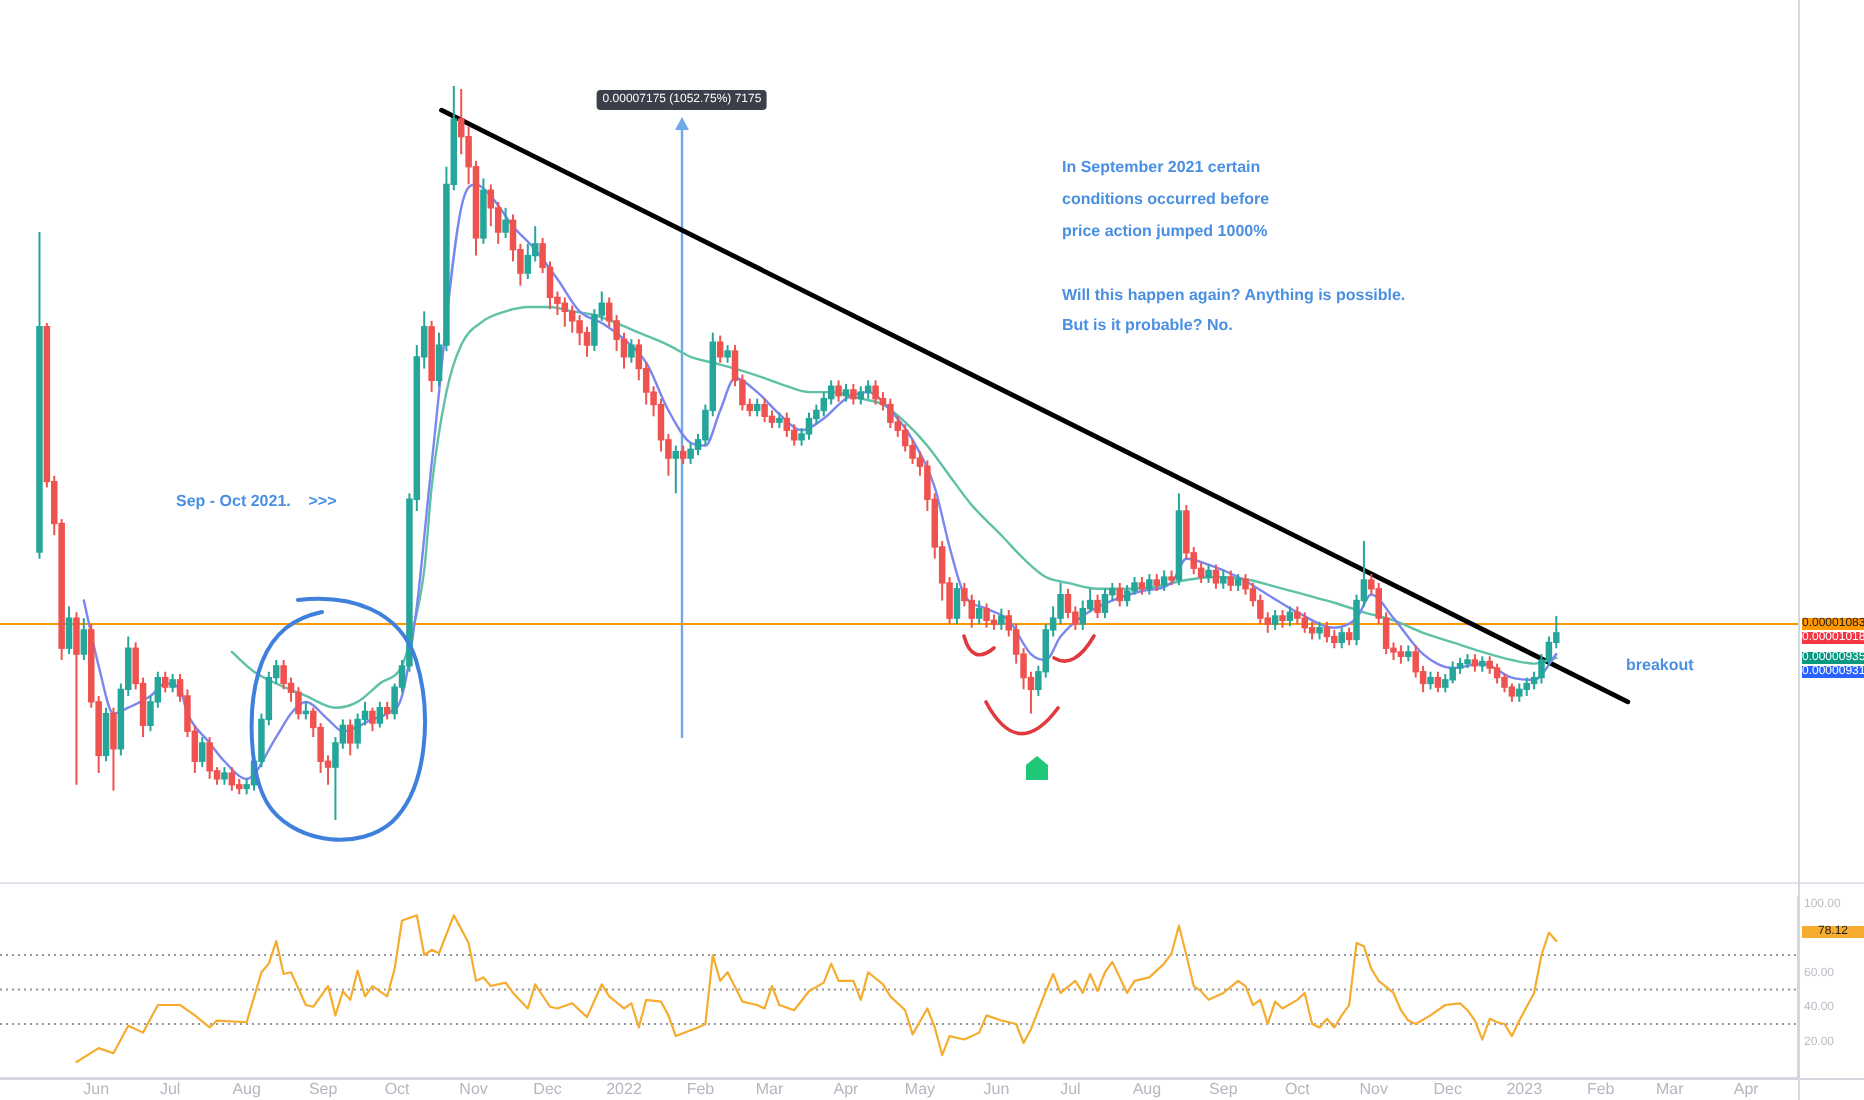 Image resolution: width=1864 pixels, height=1100 pixels. What do you see at coordinates (1165, 231) in the screenshot?
I see `annotation: price action jumped 1000%` at bounding box center [1165, 231].